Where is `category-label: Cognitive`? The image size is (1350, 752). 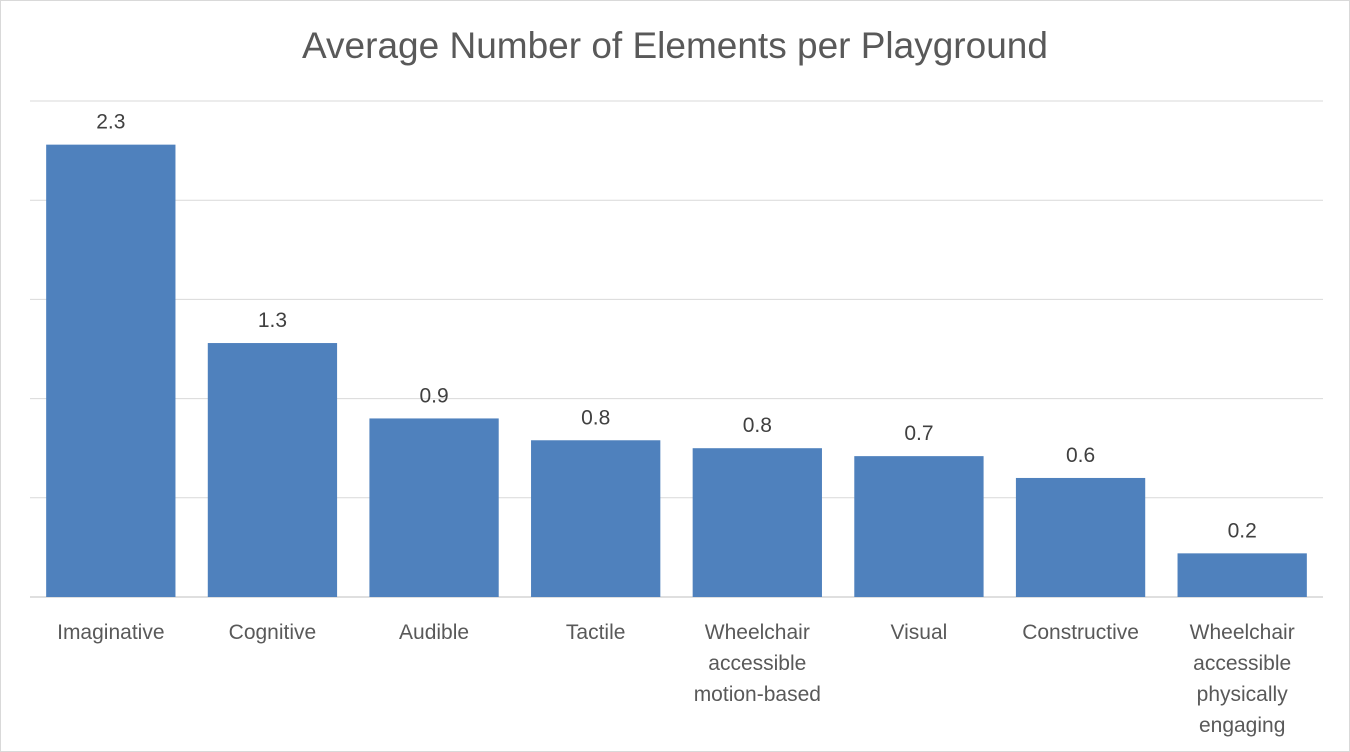 category-label: Cognitive is located at coordinates (273, 632).